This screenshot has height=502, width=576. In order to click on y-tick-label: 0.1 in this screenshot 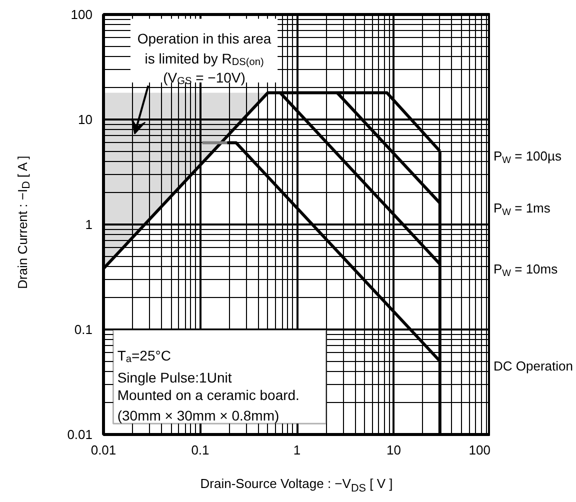, I will do `click(83, 329)`.